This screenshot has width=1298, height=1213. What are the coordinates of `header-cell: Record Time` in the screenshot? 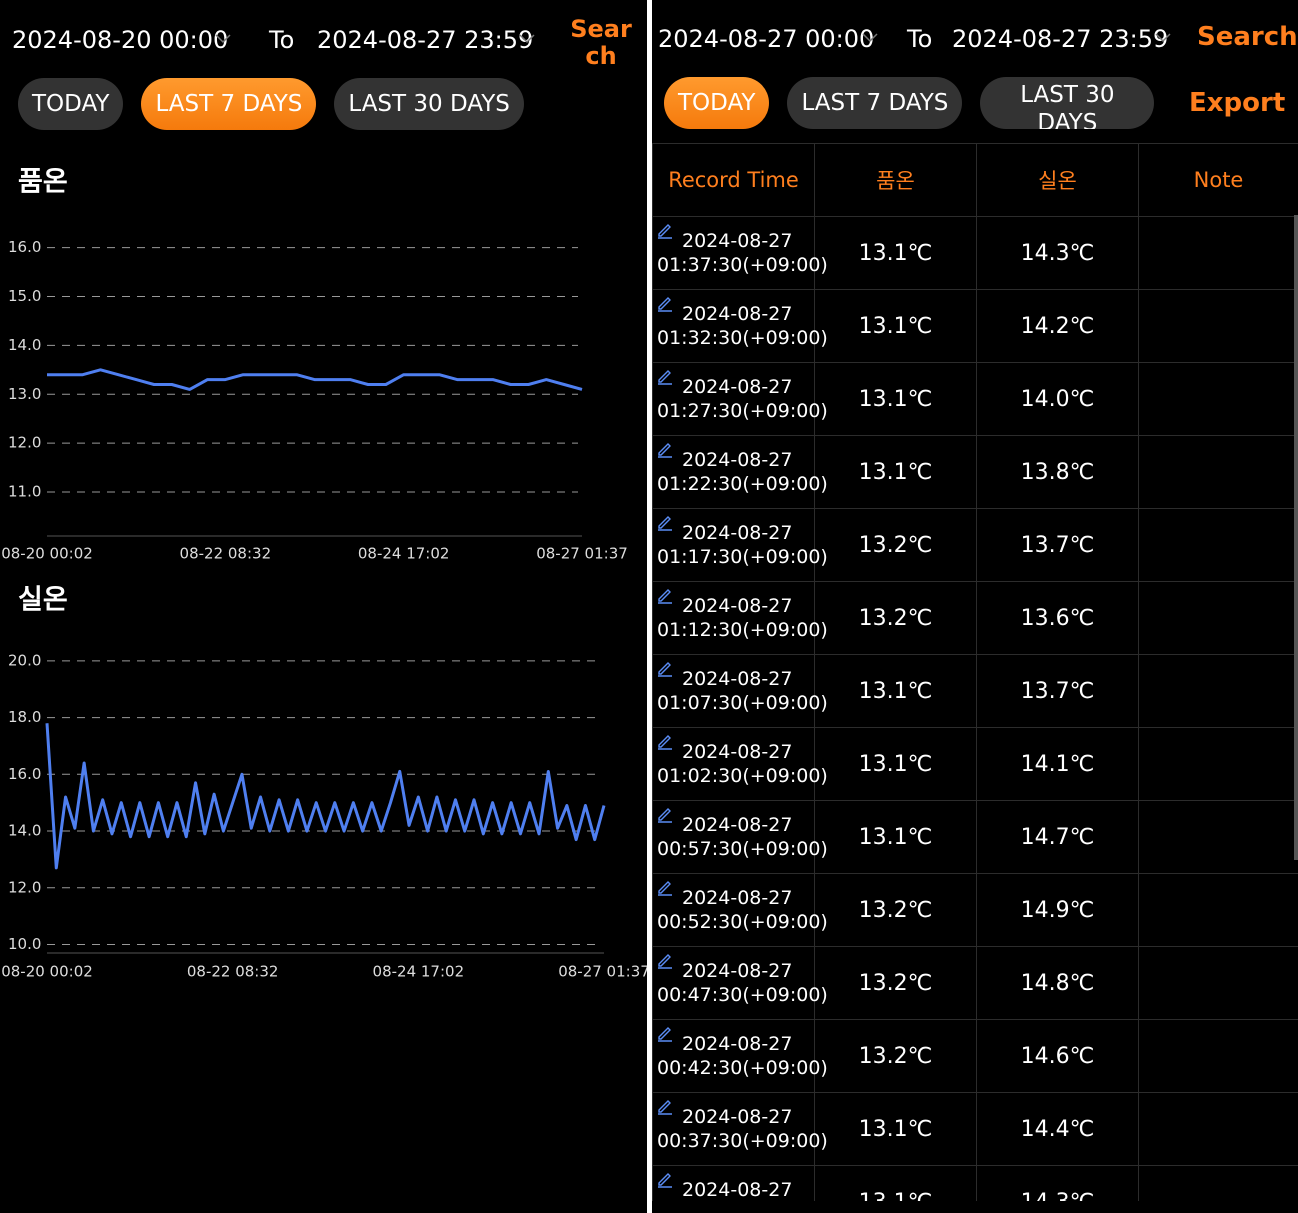 It's located at (733, 180).